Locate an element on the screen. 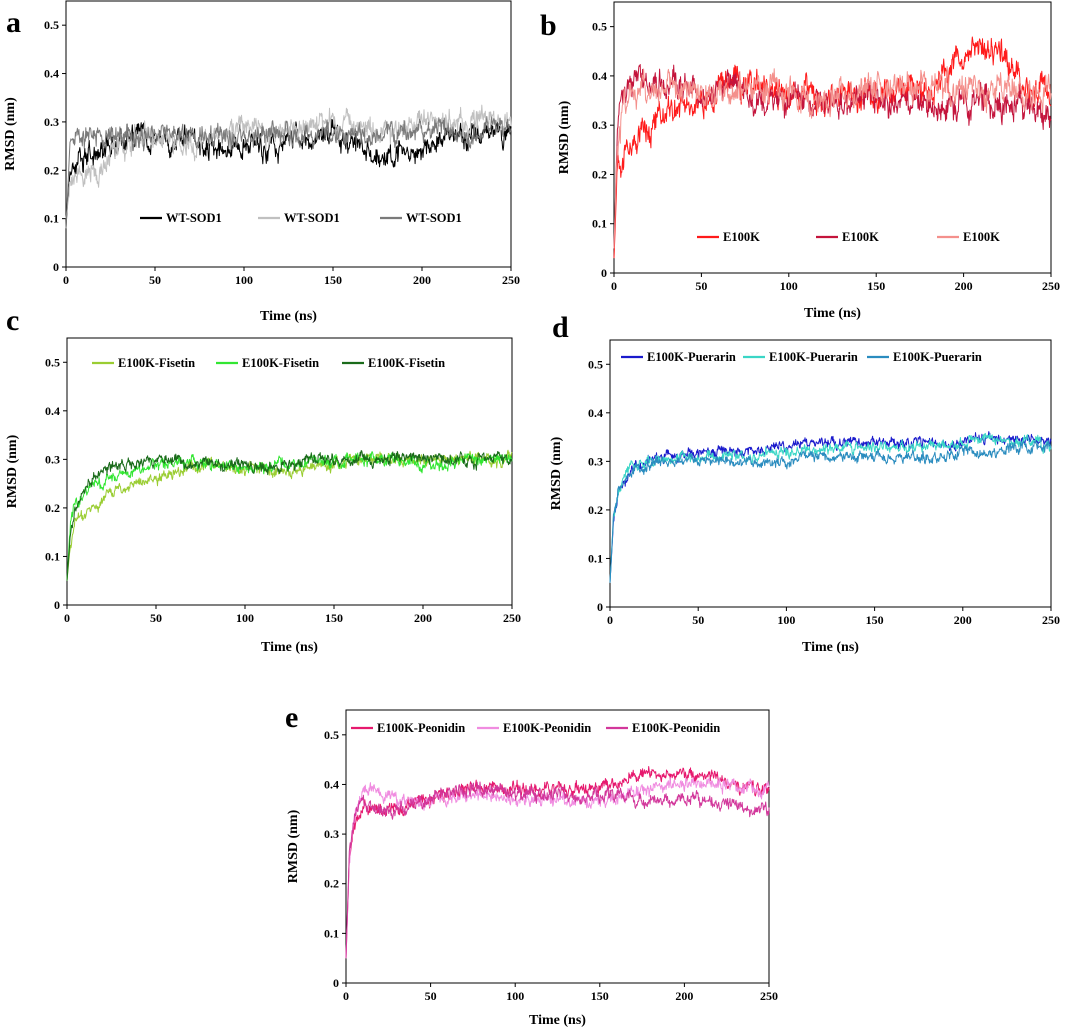  panel-letter: d is located at coordinates (560, 327).